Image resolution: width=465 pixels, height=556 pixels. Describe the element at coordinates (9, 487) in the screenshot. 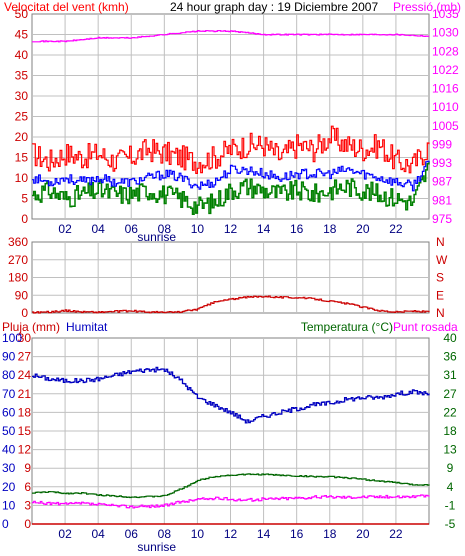

I see `humidity-tick-label: 20` at that location.